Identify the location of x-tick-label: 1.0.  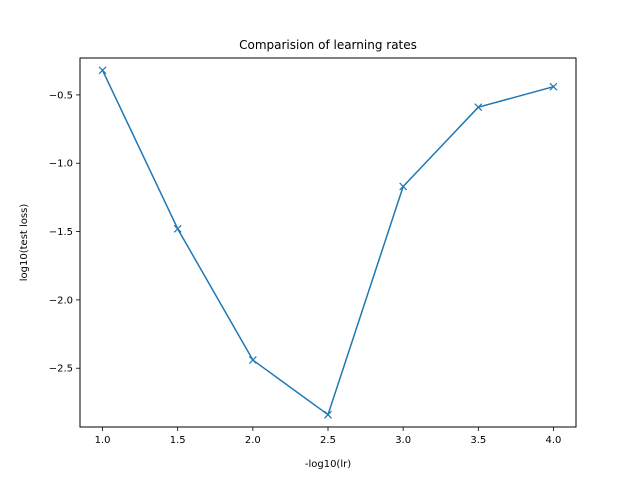
(103, 440).